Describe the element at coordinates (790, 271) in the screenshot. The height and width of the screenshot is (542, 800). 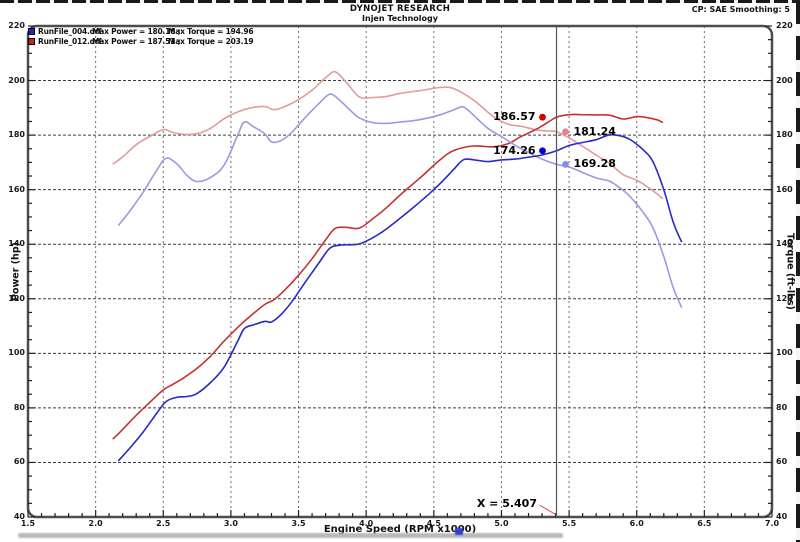
I see `torque-axis-title: Torque (ft-lbs)` at that location.